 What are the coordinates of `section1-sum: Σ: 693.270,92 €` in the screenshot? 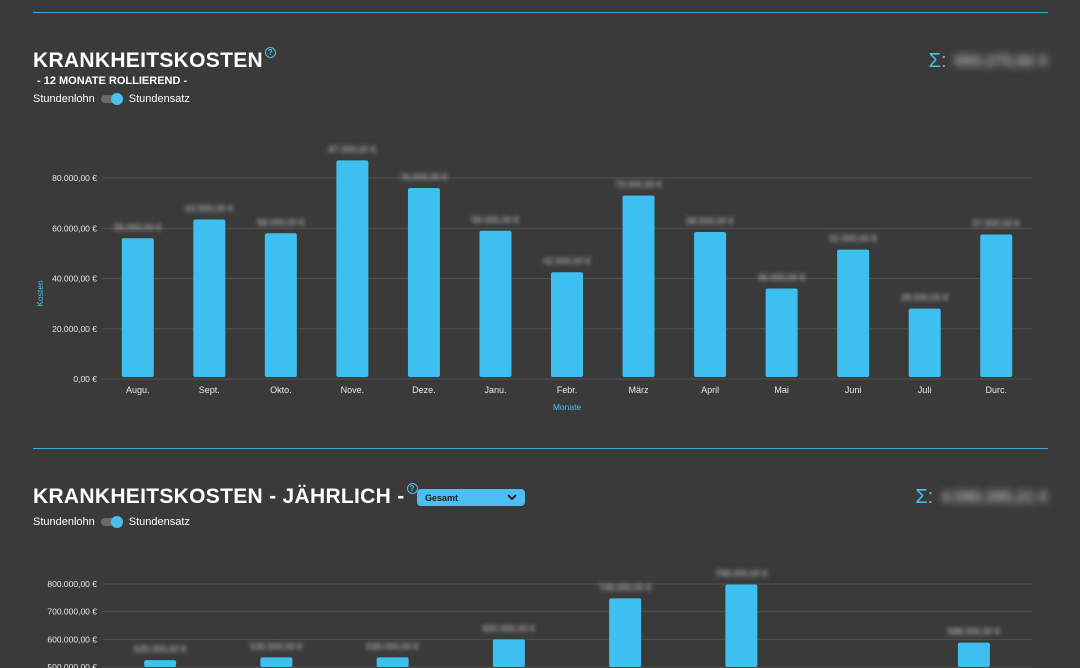 It's located at (988, 61).